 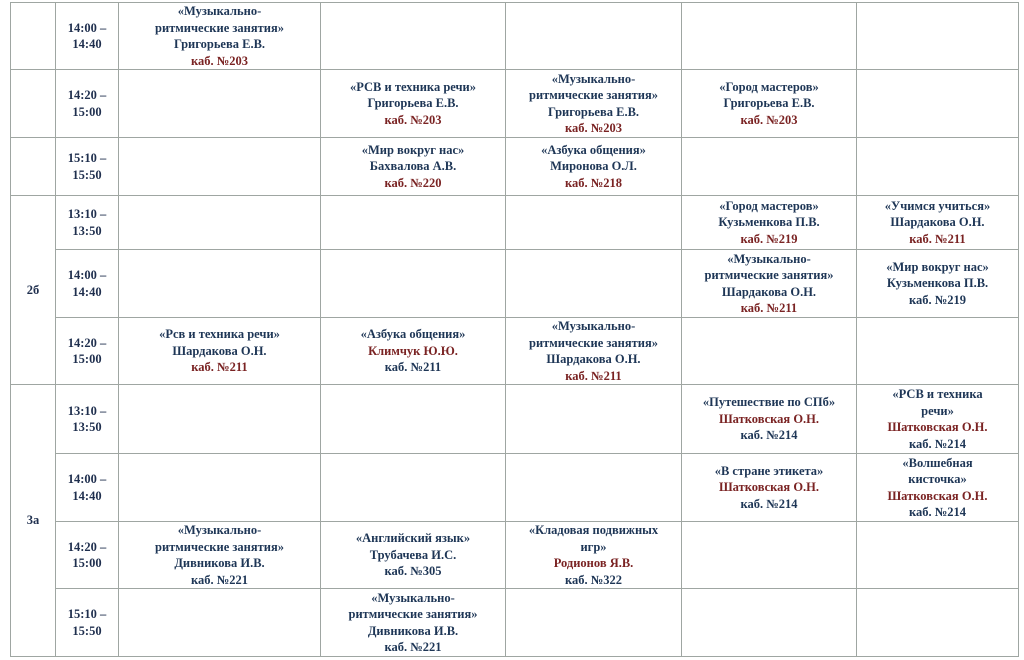 I want to click on room-number: каб. №218, so click(x=593, y=182).